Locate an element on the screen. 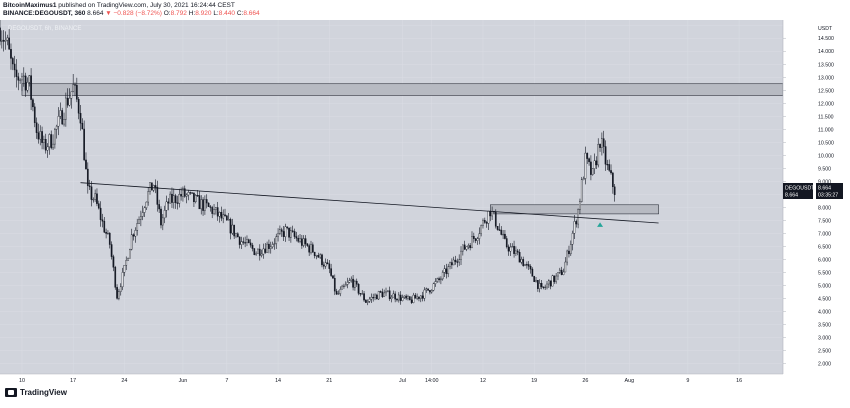 Image resolution: width=850 pixels, height=408 pixels. price-tick-label: 12.000 is located at coordinates (826, 104).